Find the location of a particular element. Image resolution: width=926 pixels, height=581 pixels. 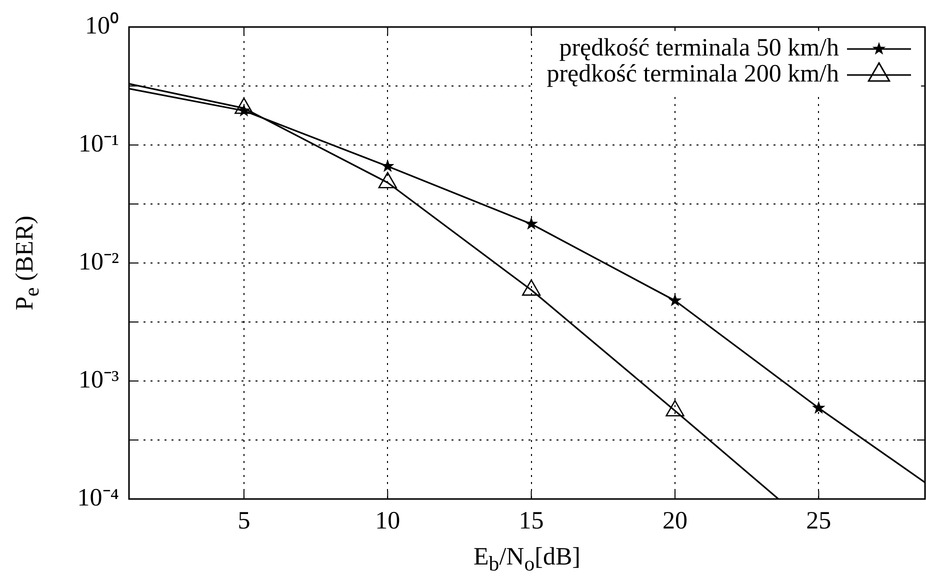

y-tick-label: 10⁻¹ is located at coordinates (98, 144).